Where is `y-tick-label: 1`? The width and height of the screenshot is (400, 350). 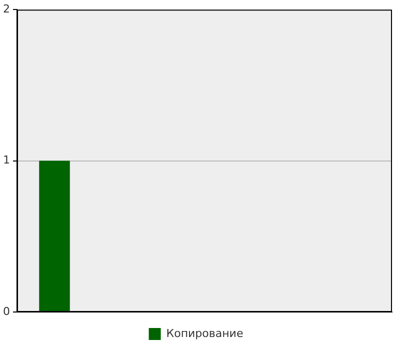
y-tick-label: 1 is located at coordinates (6, 160).